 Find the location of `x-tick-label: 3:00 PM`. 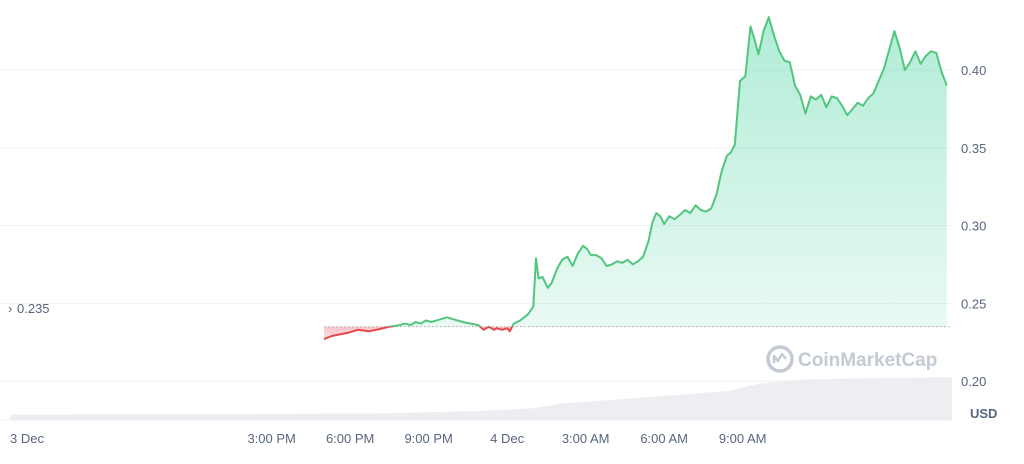

x-tick-label: 3:00 PM is located at coordinates (271, 438).